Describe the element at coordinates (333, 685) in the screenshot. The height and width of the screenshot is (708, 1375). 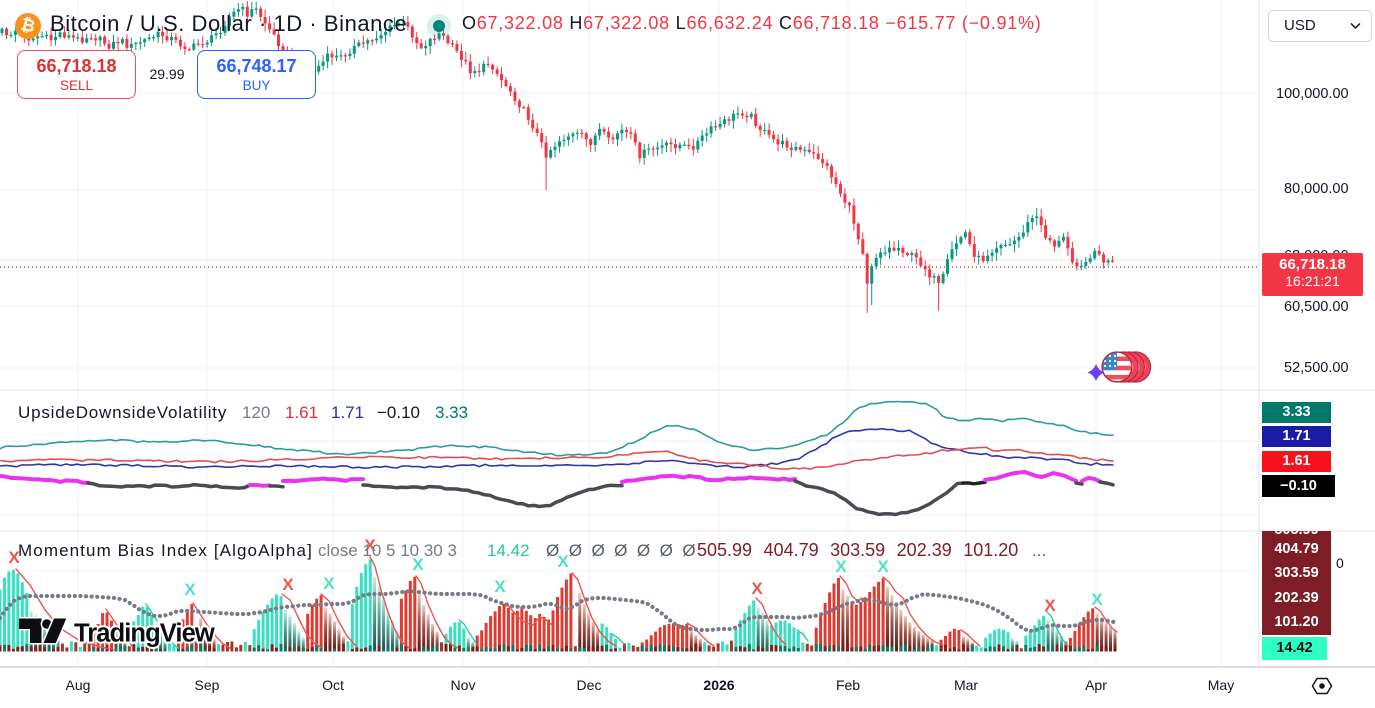
I see `svg-text: Oct` at that location.